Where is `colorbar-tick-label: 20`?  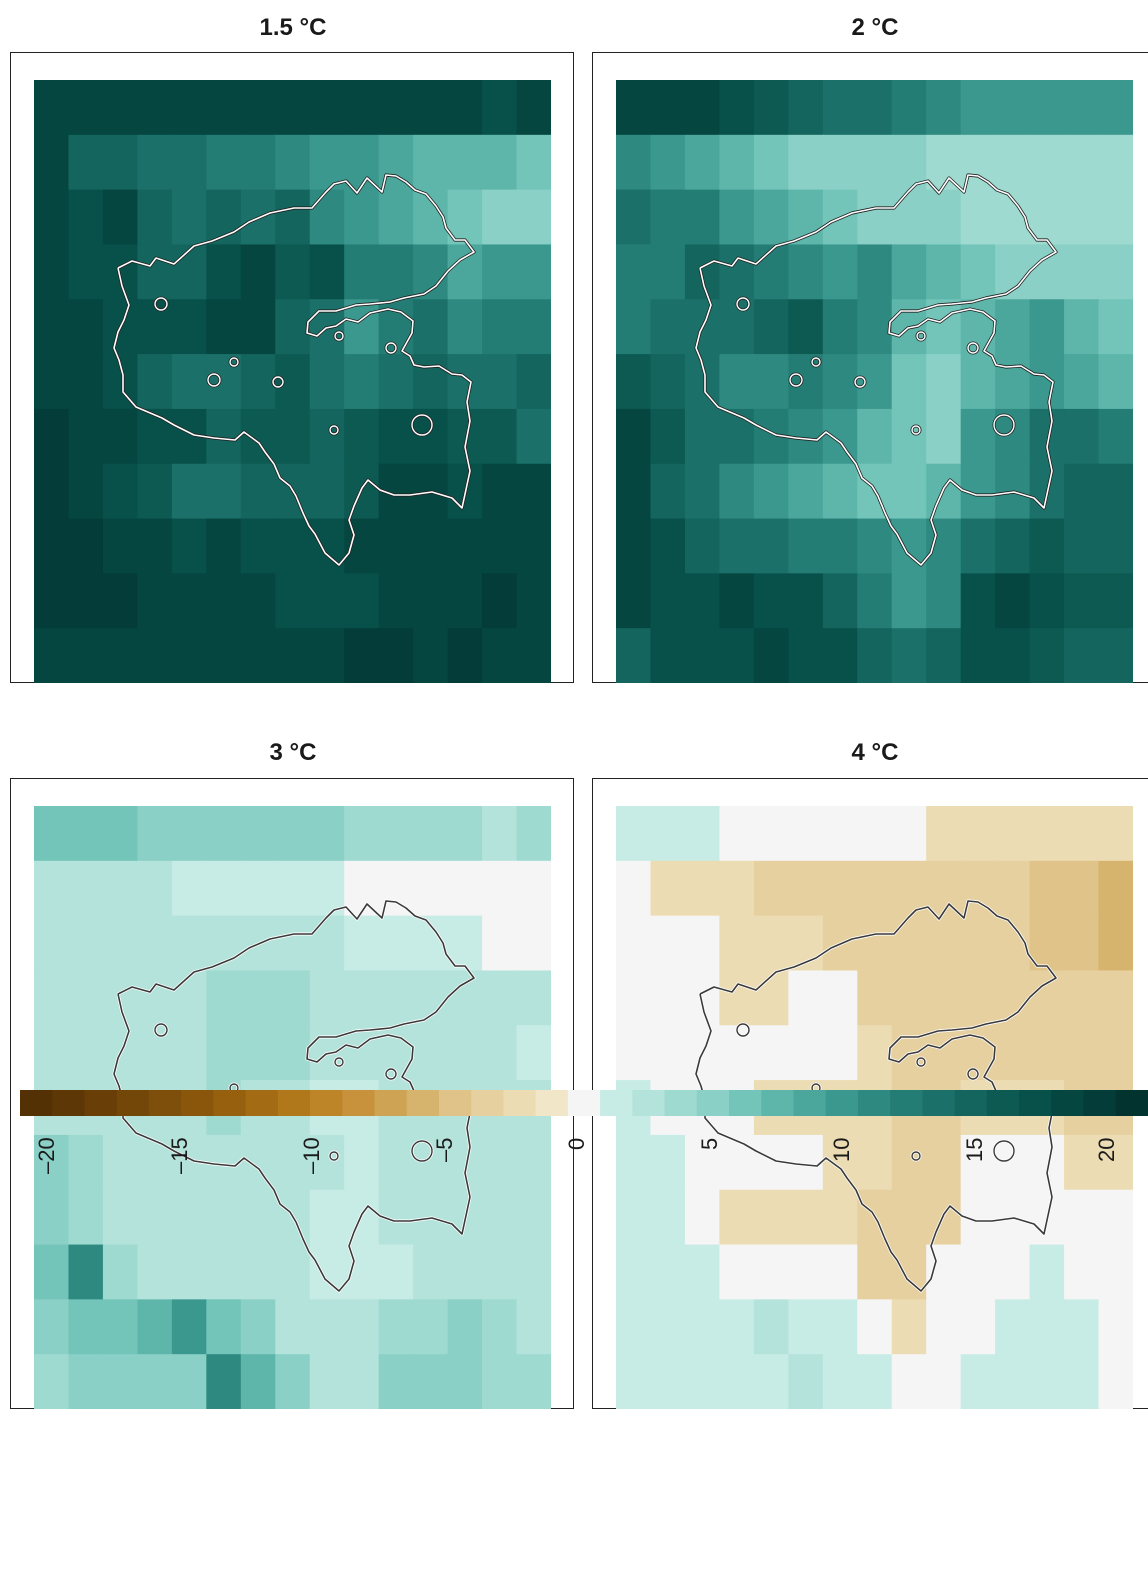 colorbar-tick-label: 20 is located at coordinates (1106, 1149).